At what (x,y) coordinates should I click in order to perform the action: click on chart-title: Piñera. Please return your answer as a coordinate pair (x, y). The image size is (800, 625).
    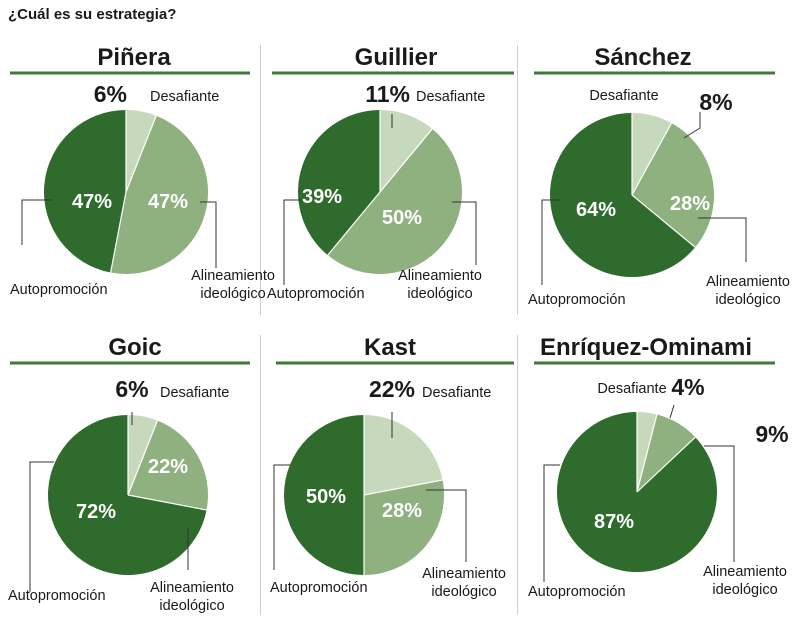
    Looking at the image, I should click on (134, 57).